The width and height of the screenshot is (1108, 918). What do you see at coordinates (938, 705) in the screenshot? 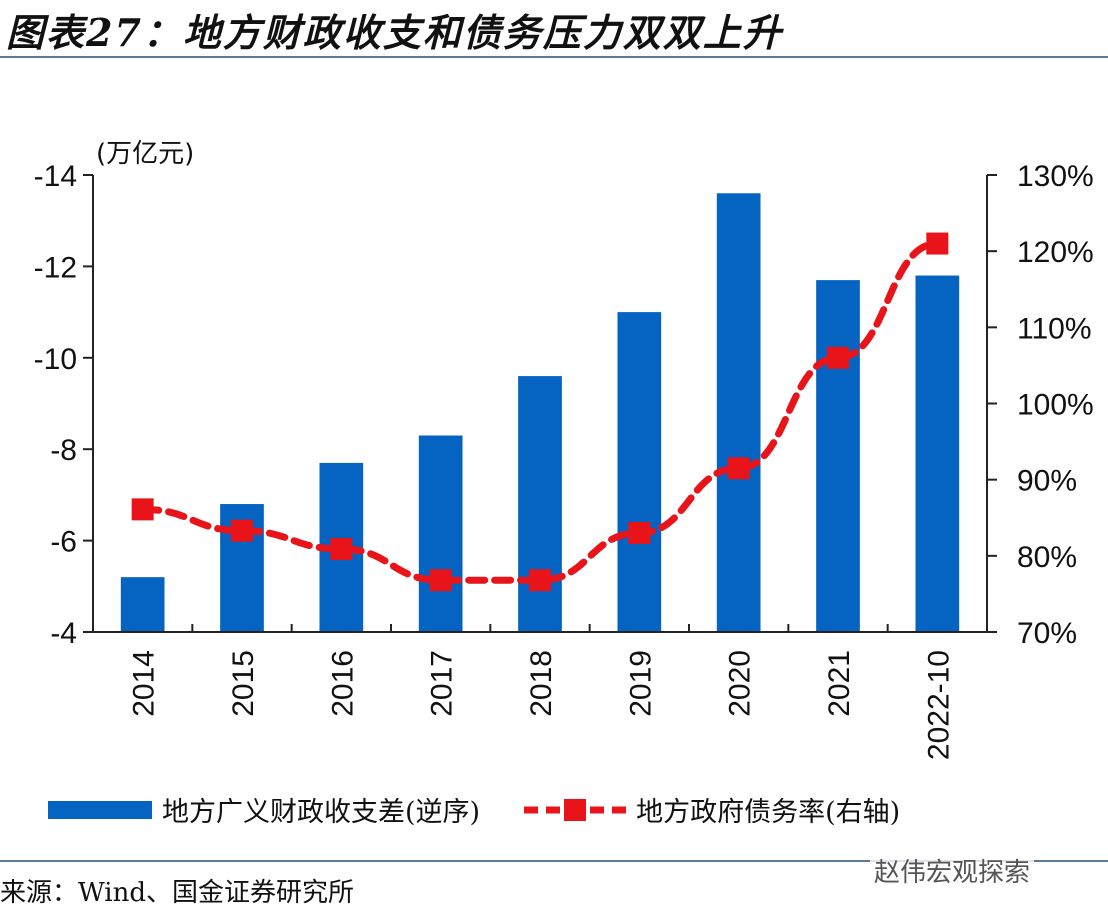
I see `x-tick-label: 2022-10` at bounding box center [938, 705].